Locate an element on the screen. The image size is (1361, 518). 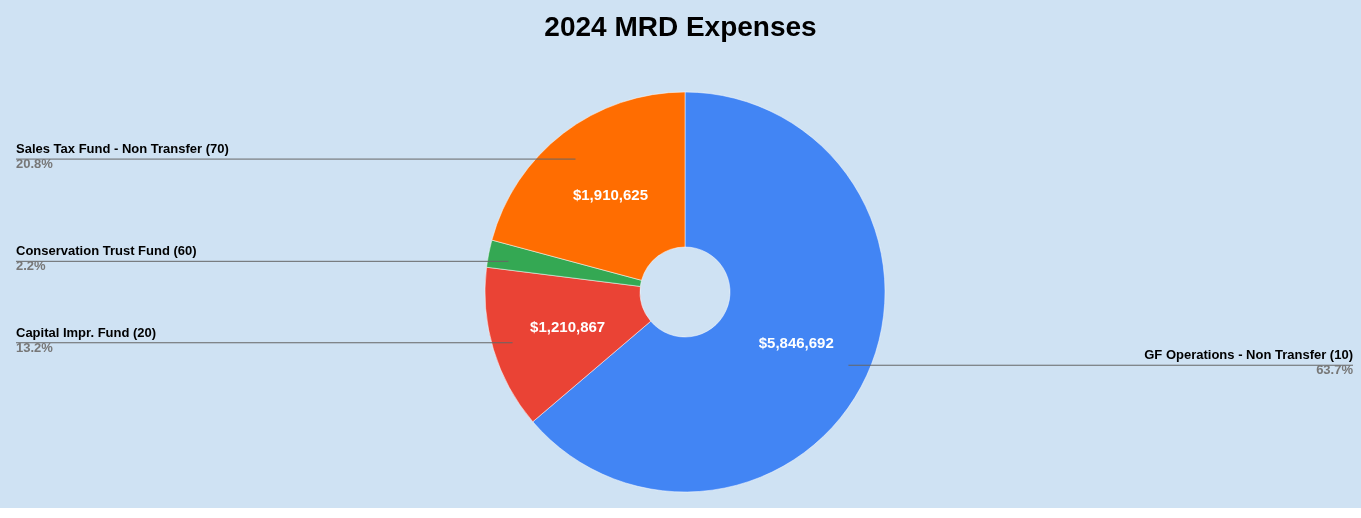
slice-label: Capital Impr. Fund (20) is located at coordinates (86, 332).